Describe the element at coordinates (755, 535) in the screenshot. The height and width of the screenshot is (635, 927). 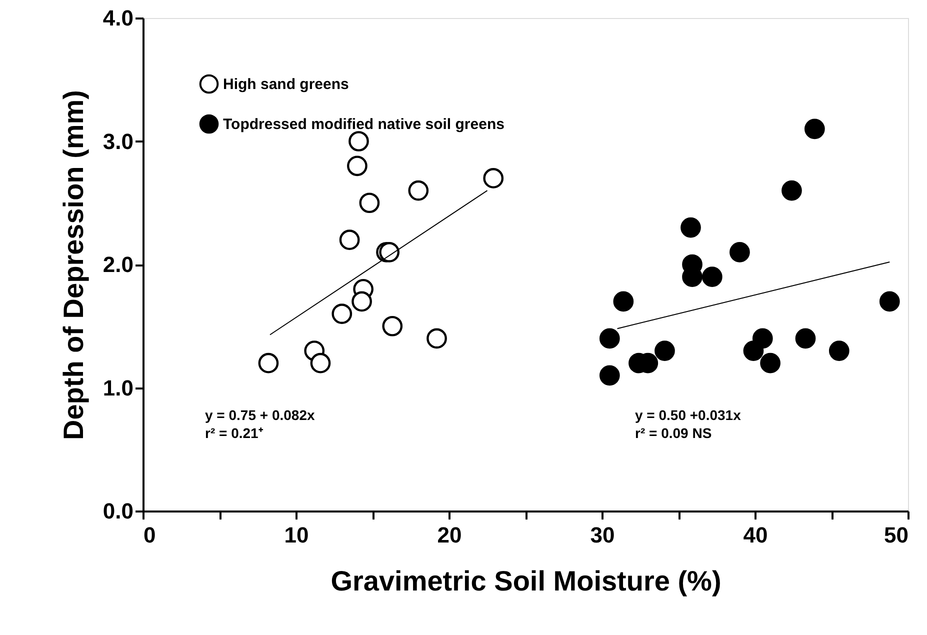
I see `x-tick-label: 40` at that location.